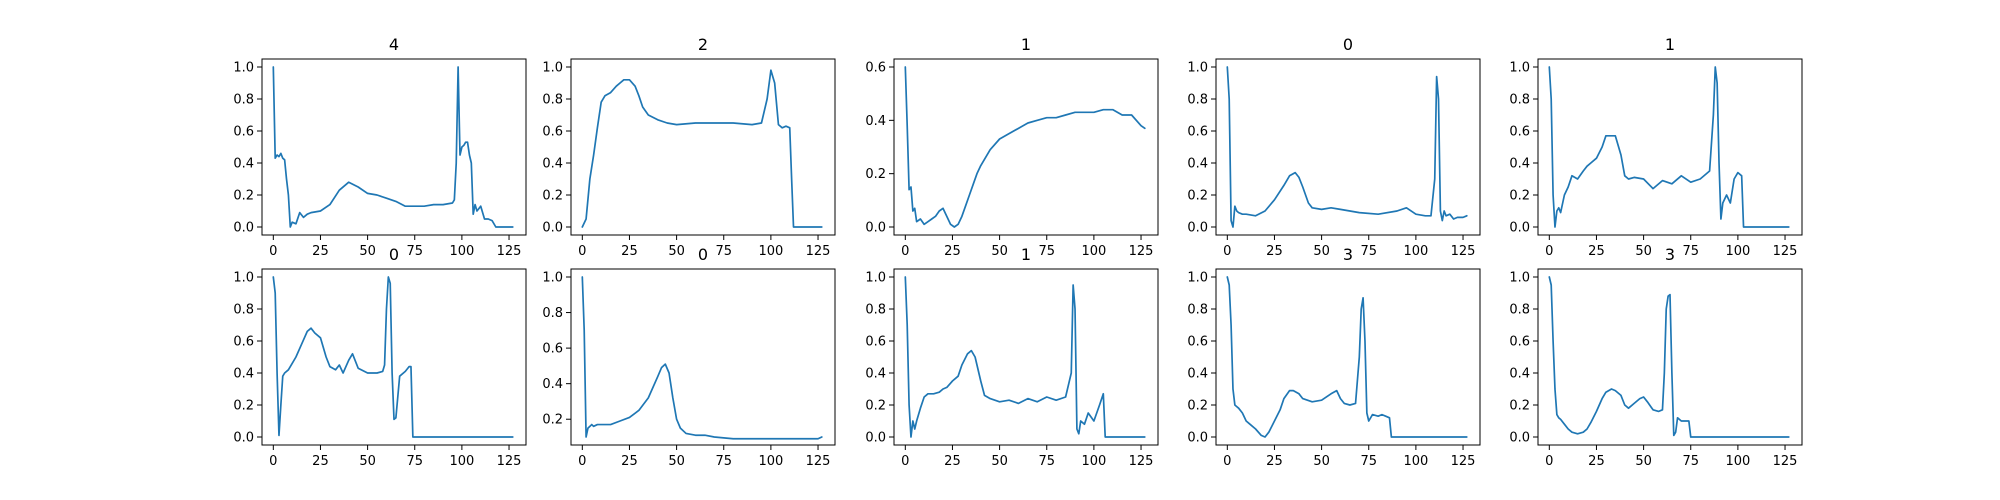  Describe the element at coordinates (689, 147) in the screenshot. I see `subplot-2: 2 0 25 50 75 100 125 0.0 0.2 0.4 0.6 0.8 1.0` at that location.